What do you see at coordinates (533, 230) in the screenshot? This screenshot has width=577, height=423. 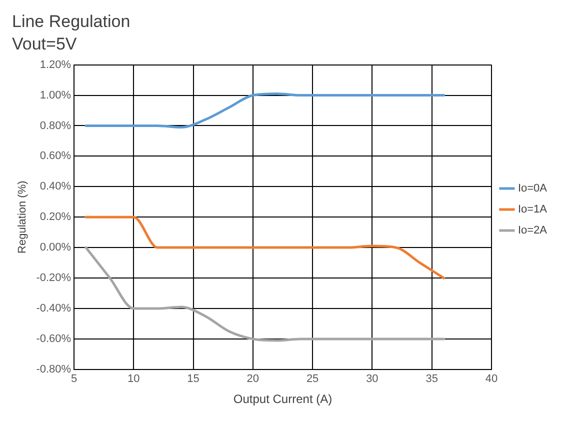 I see `legend-label: Io=2A` at bounding box center [533, 230].